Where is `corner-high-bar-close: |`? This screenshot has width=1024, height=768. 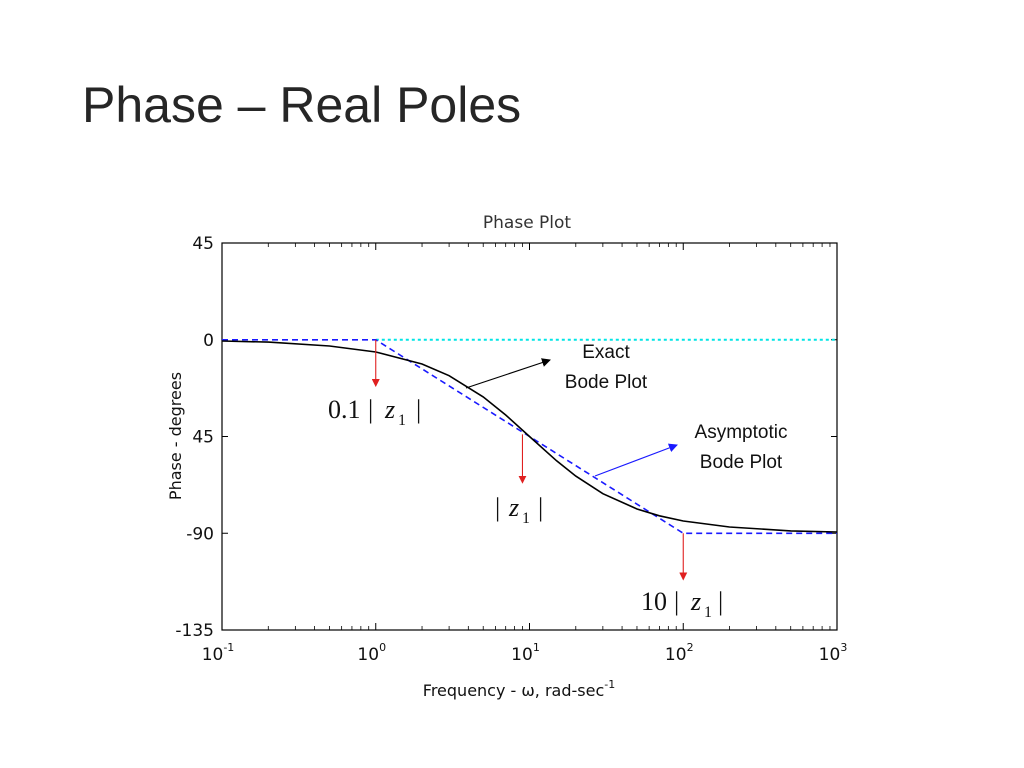
corner-high-bar-close: | is located at coordinates (720, 601).